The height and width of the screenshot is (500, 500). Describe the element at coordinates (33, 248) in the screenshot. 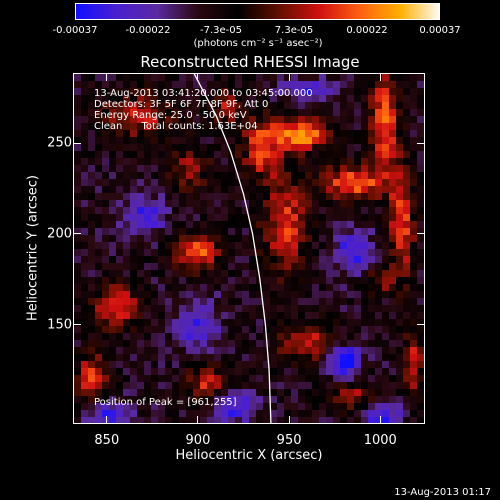

I see `y-axis-label: Heliocentric Y (arcsec)` at that location.